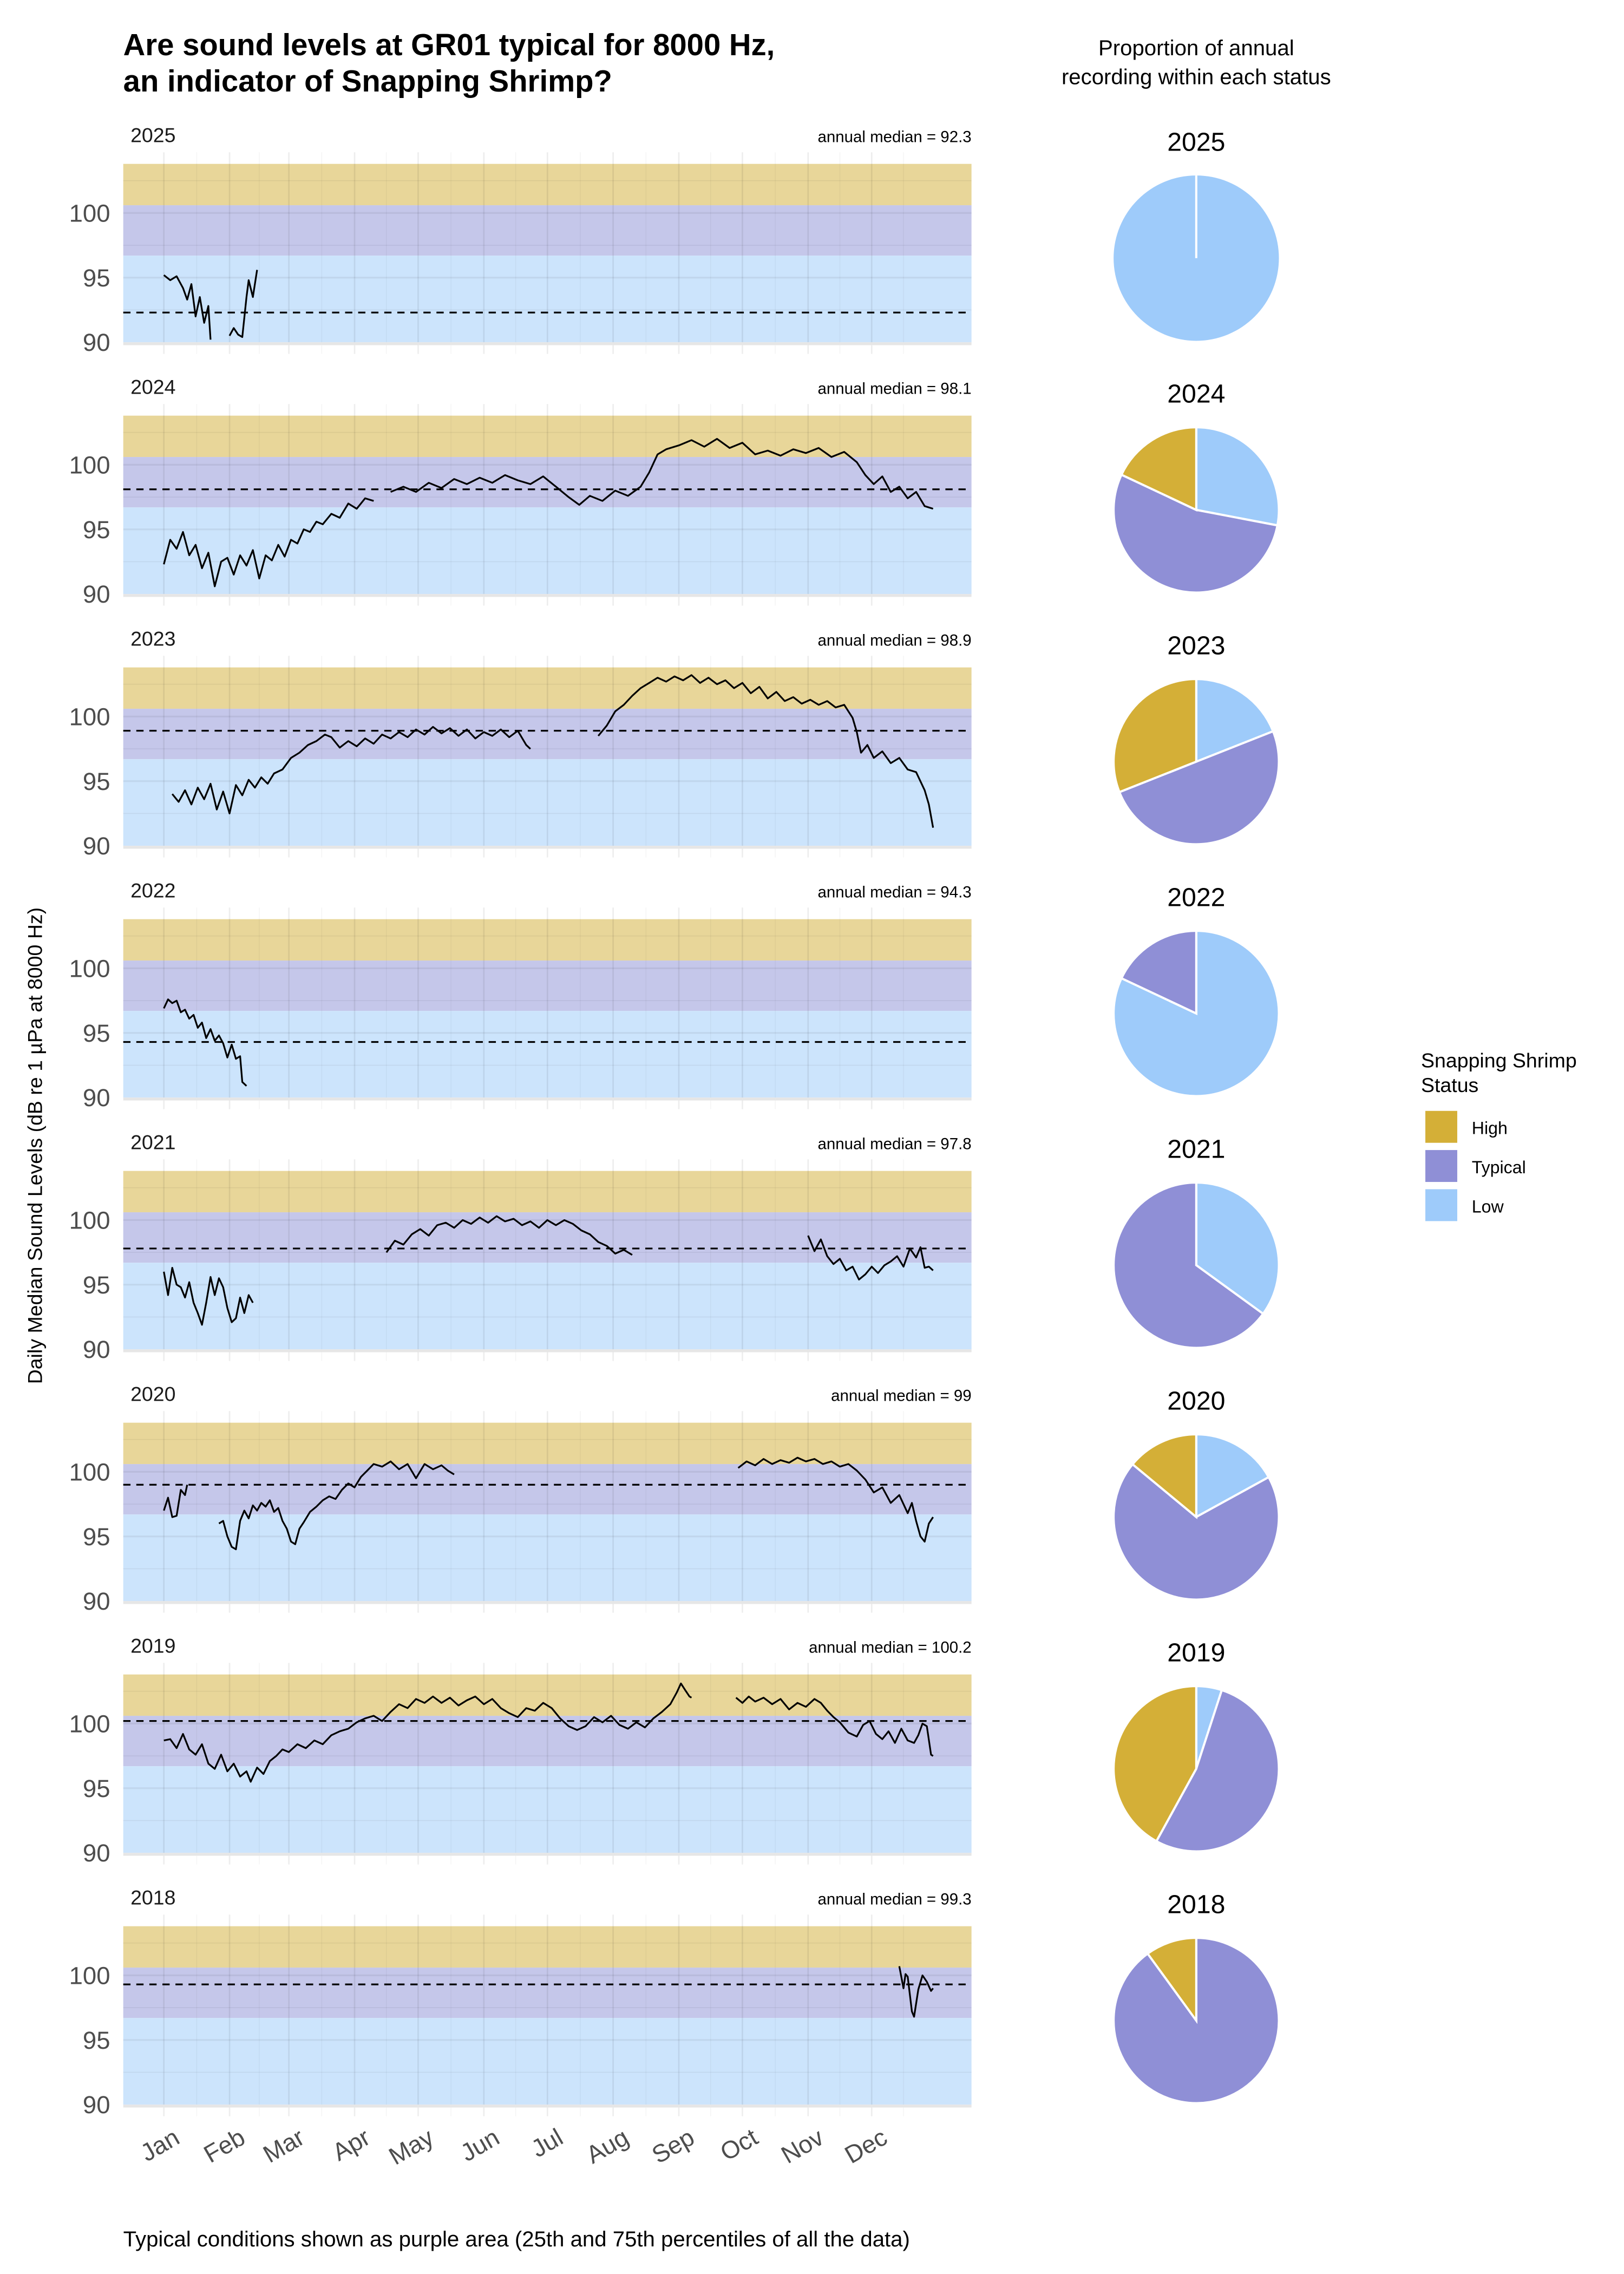 This screenshot has height=2274, width=1624. Describe the element at coordinates (1196, 1150) in the screenshot. I see `pie-year-label: 2021` at that location.